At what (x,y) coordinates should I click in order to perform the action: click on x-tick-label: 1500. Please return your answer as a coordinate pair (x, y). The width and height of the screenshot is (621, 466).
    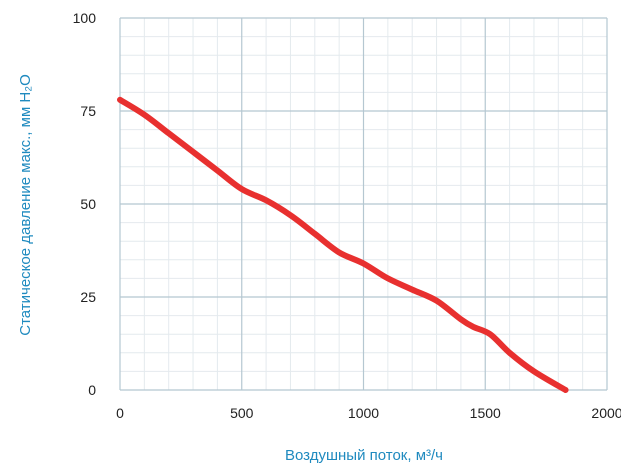
    Looking at the image, I should click on (485, 413).